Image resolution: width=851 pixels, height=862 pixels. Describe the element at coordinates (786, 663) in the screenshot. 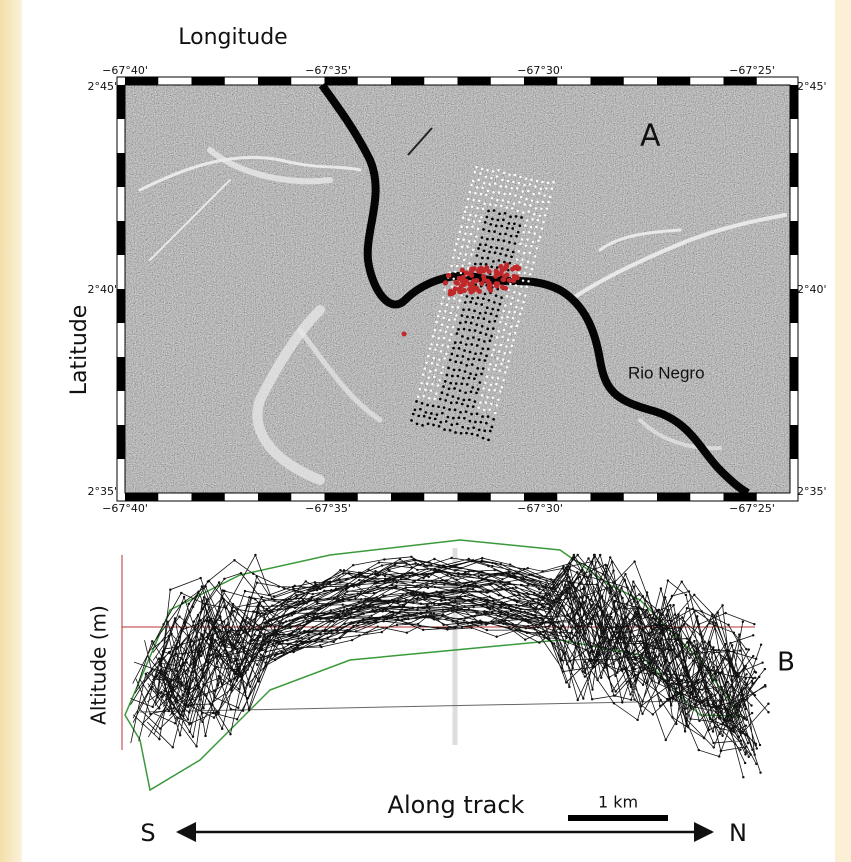

I see `panel-label: B` at that location.